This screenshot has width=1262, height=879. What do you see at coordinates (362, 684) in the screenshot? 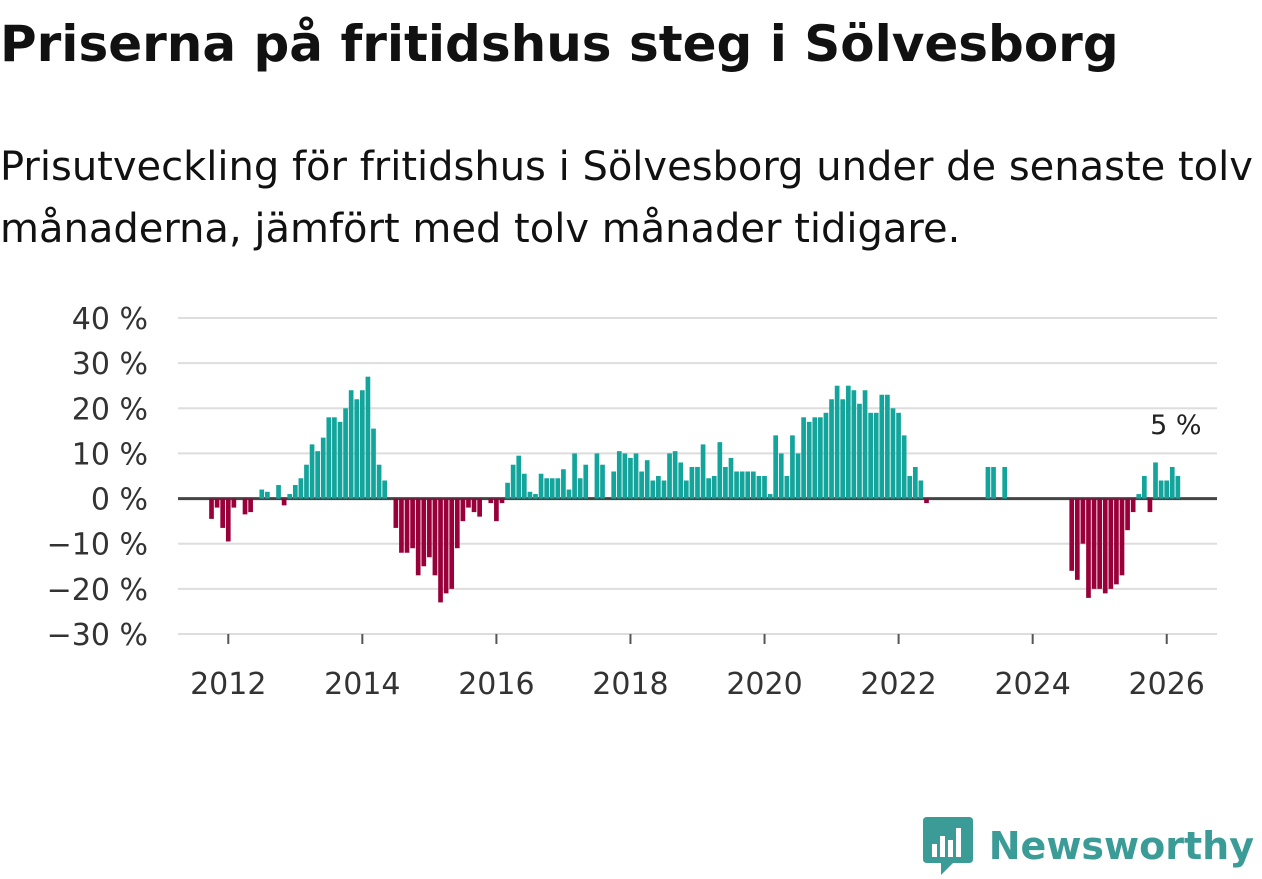
I see `x-tick-label: 2014` at bounding box center [362, 684].